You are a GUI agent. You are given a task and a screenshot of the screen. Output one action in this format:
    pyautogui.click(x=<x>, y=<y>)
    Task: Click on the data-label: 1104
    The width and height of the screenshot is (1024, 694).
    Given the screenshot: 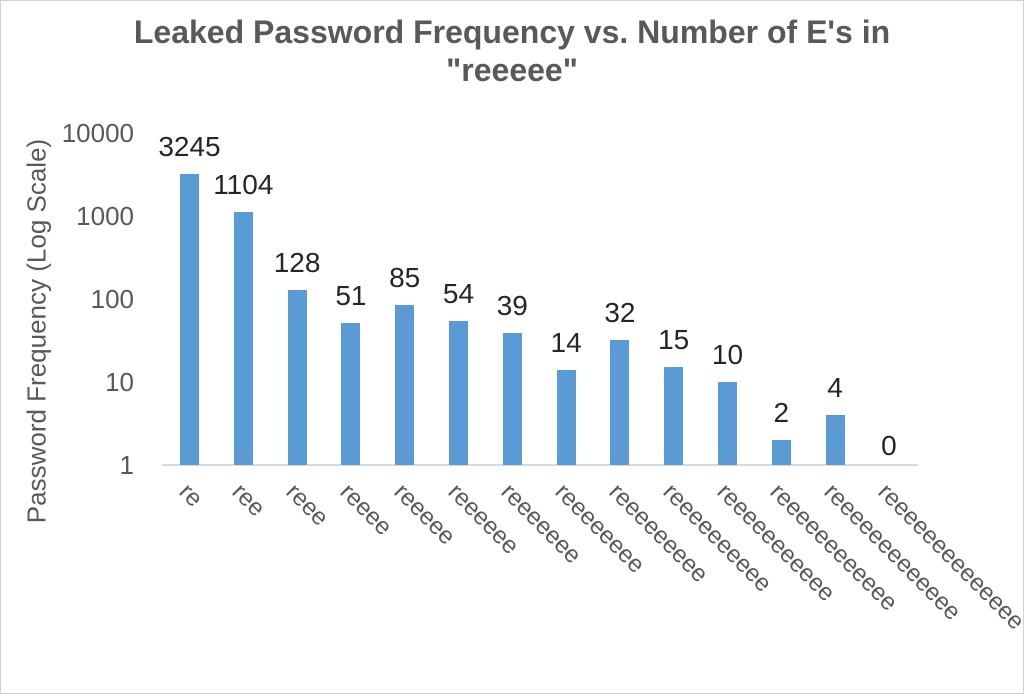 What is the action you would take?
    pyautogui.click(x=243, y=185)
    